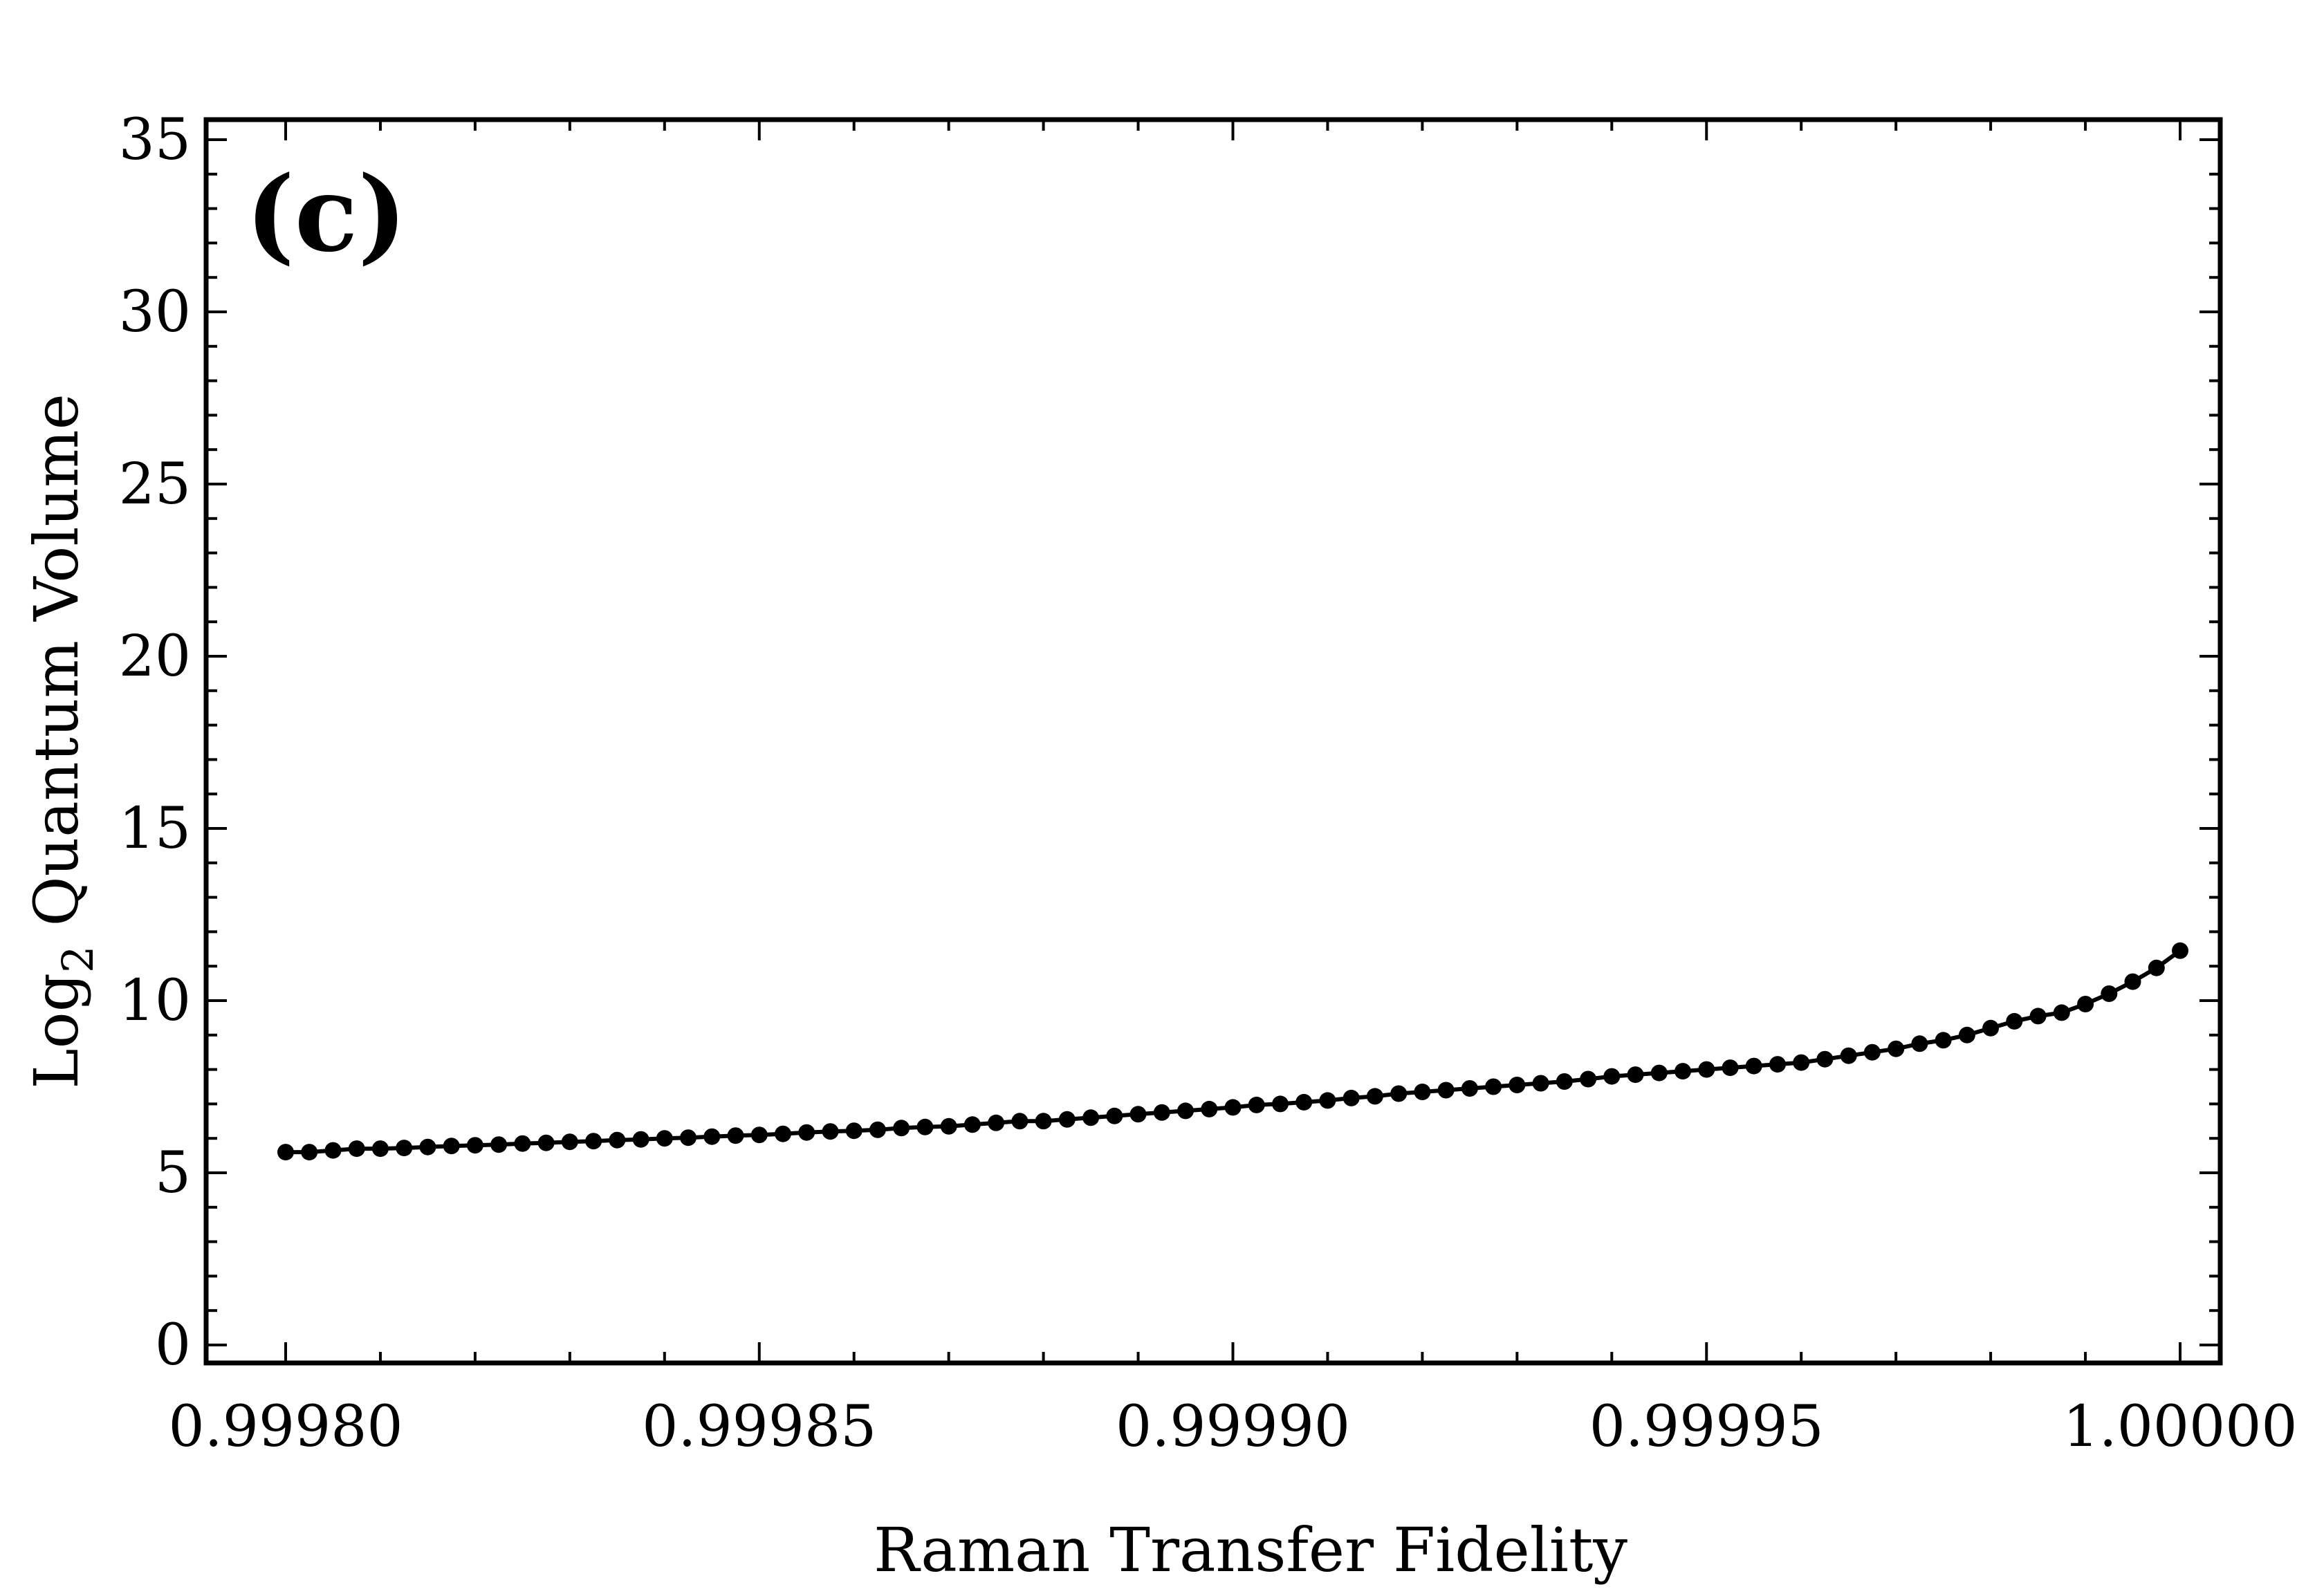 This screenshot has height=1596, width=2306. What do you see at coordinates (78, 959) in the screenshot?
I see `y-axis-title-subscript: 2` at bounding box center [78, 959].